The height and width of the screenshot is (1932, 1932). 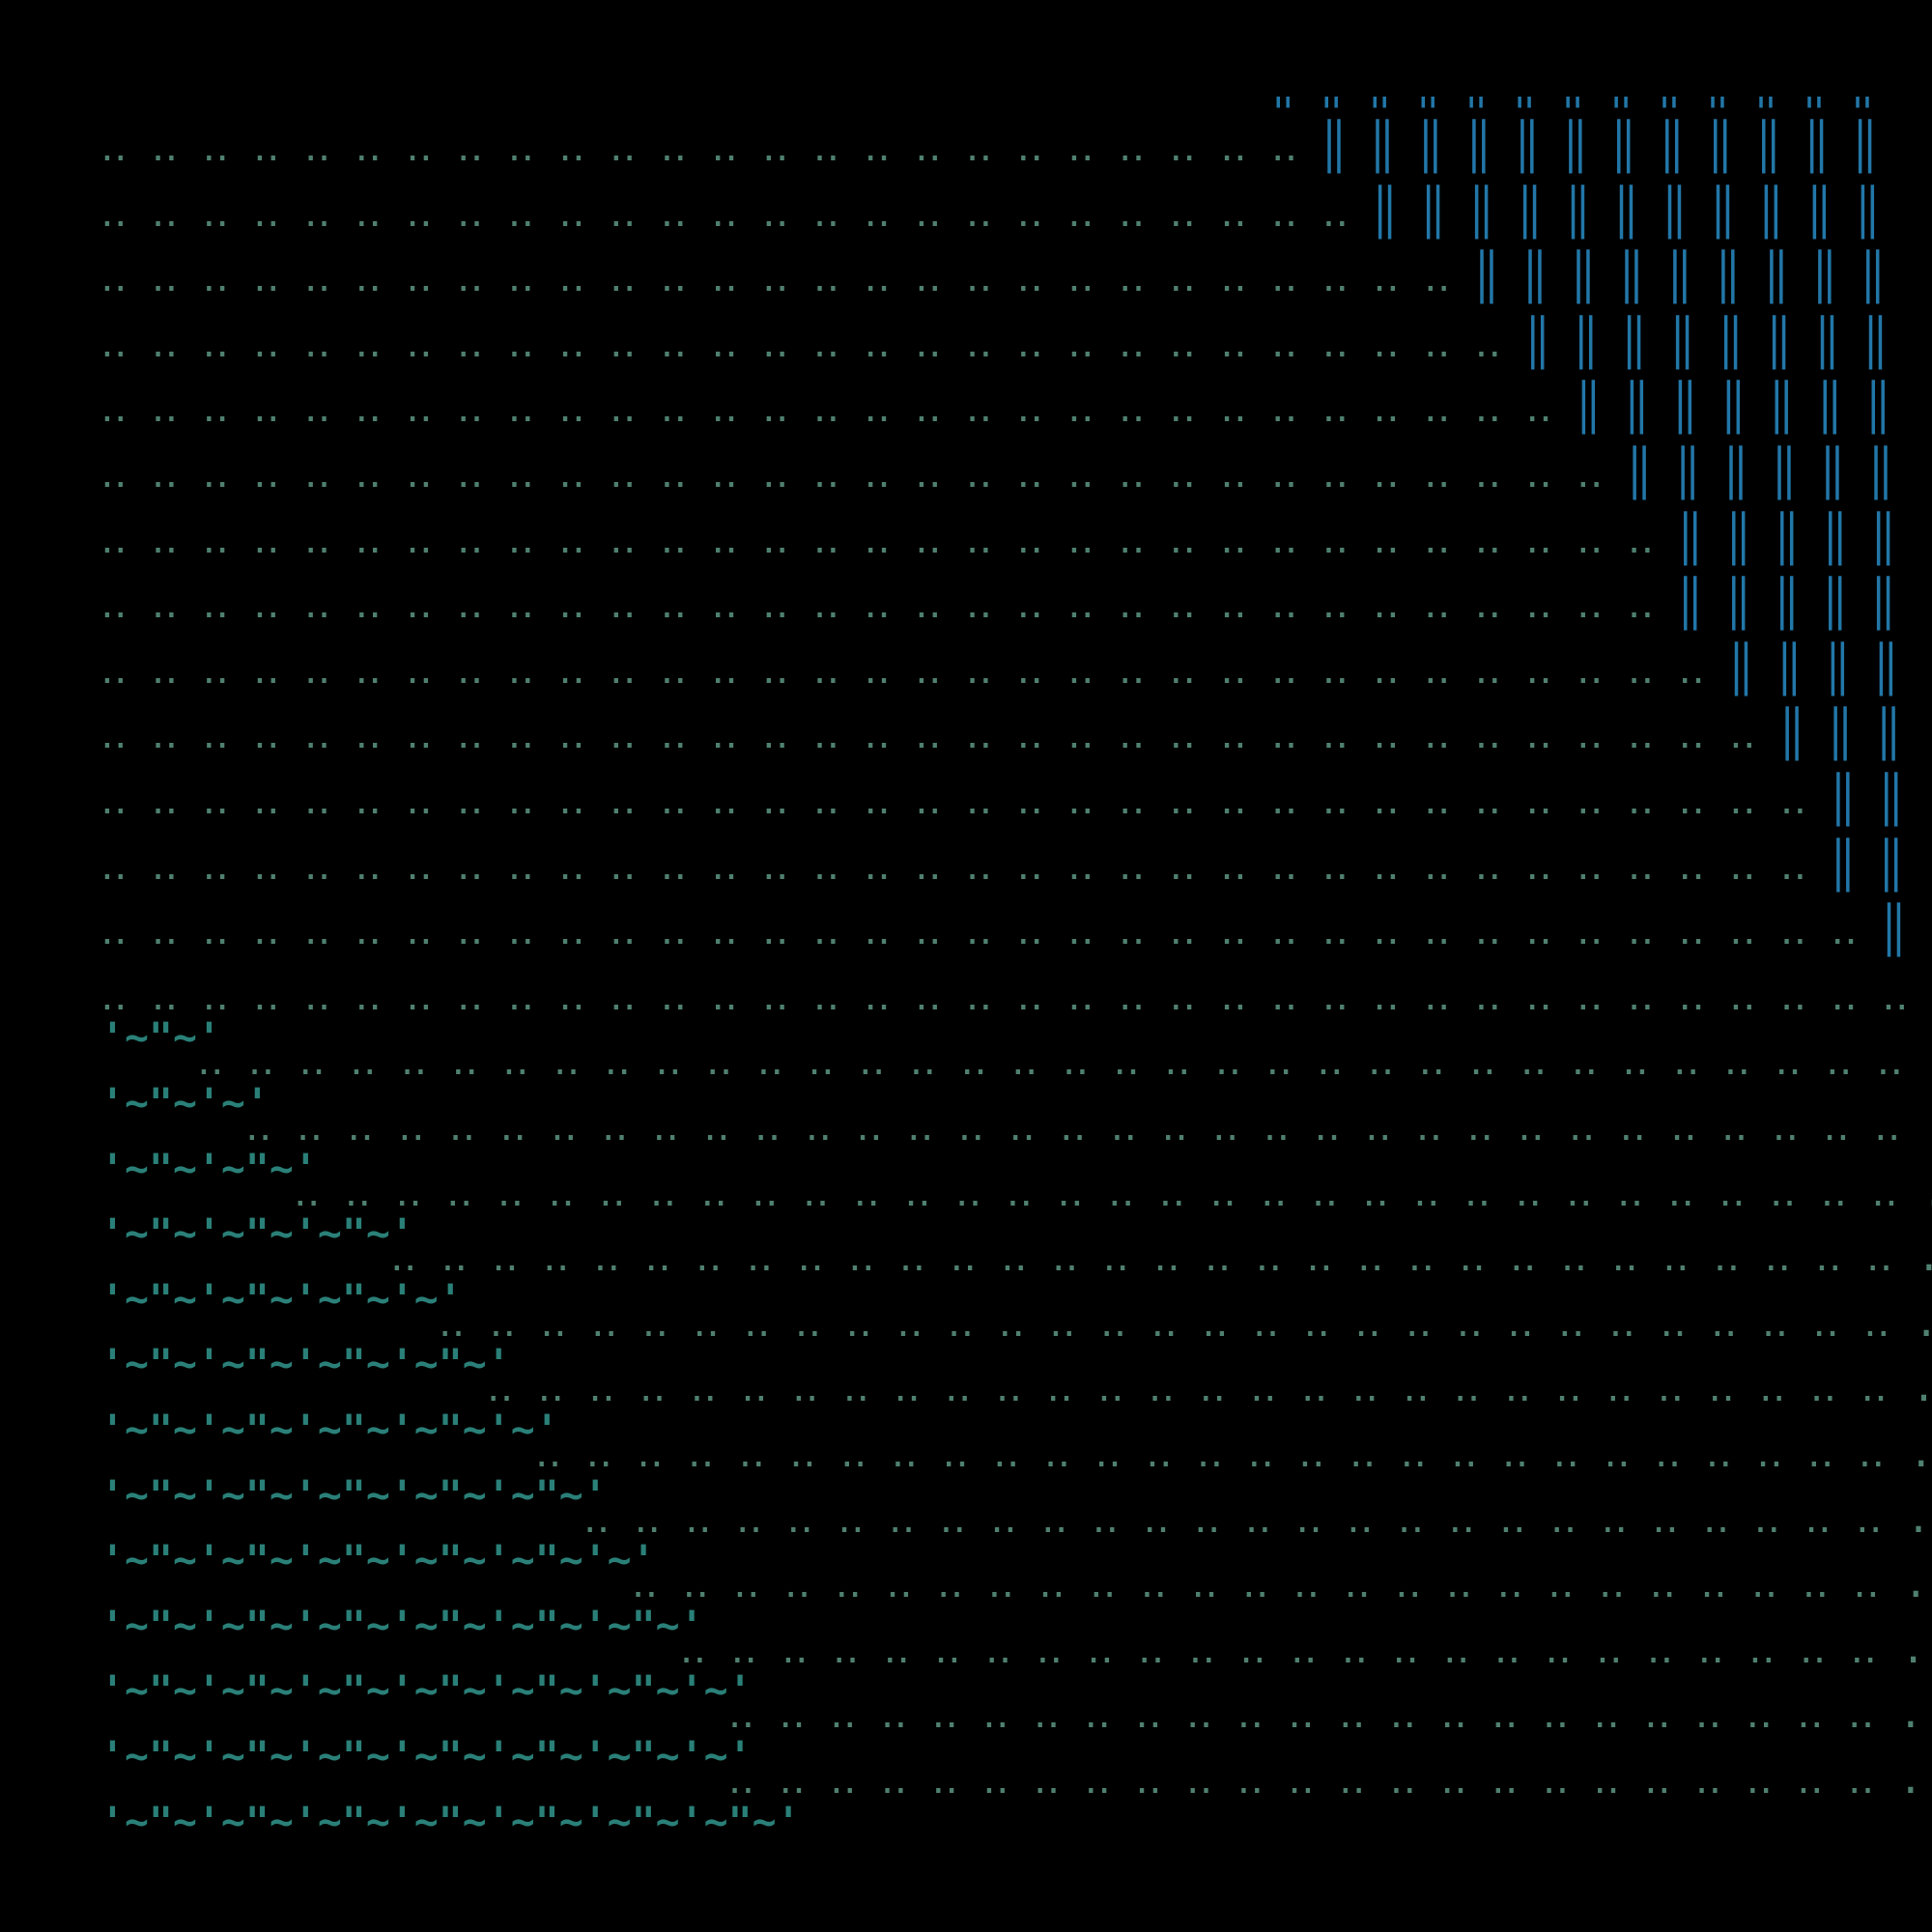 I want to click on double-bar-sequence: ‖ ‖ ‖ ‖ ‖ ‖ ‖ ‖ ‖ ‖ ‖ ‖, so click(x=1599, y=141).